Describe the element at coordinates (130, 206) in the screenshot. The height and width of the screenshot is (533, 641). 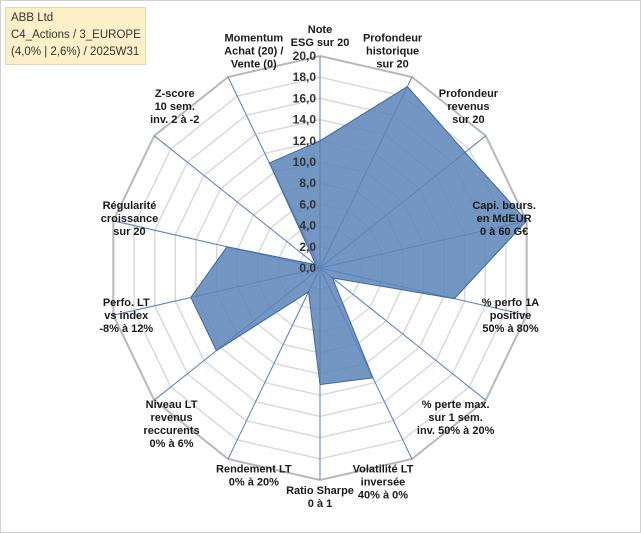
I see `axis-label-line: Régularité` at that location.